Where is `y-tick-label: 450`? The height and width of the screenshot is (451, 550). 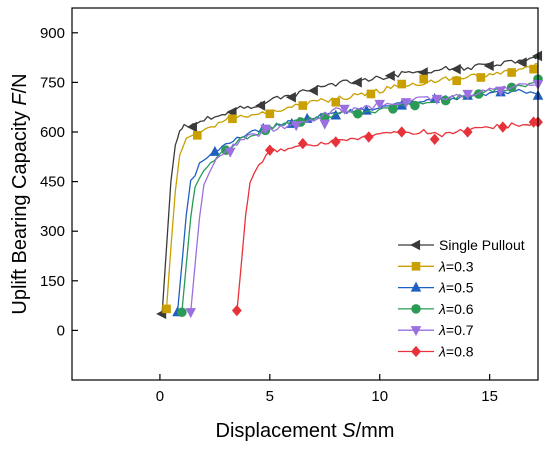 y-tick-label: 450 is located at coordinates (52, 182).